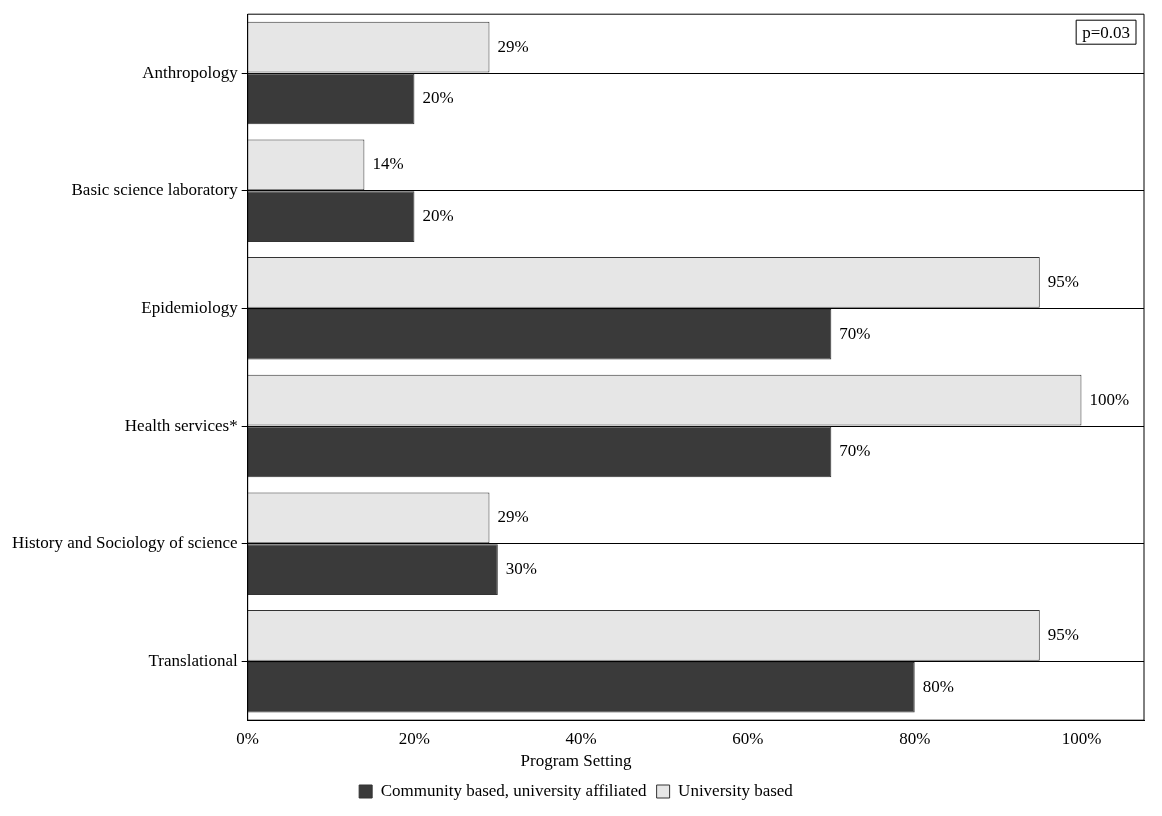  Describe the element at coordinates (414, 738) in the screenshot. I see `x-tick-label: 20%` at that location.